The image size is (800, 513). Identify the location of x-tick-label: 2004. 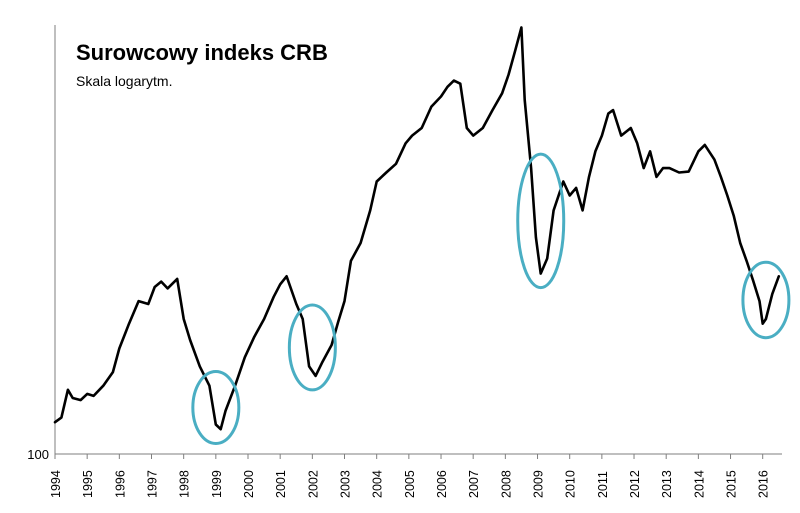
(378, 484).